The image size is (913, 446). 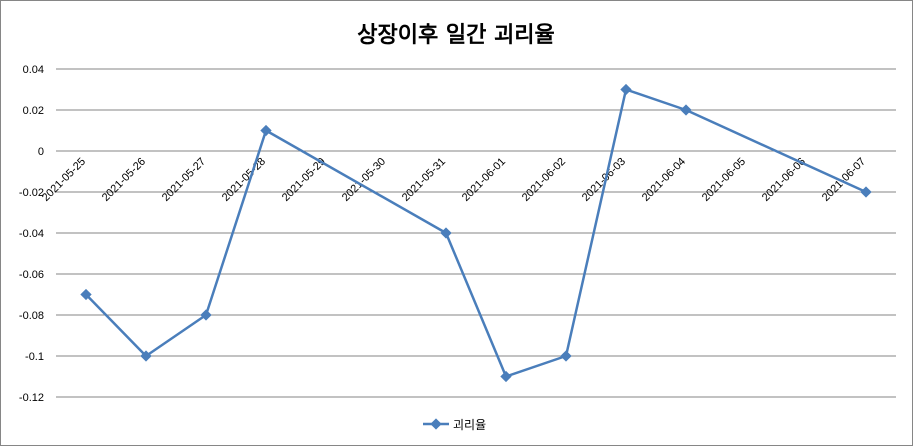 I want to click on legend: 괴리율, so click(x=454, y=425).